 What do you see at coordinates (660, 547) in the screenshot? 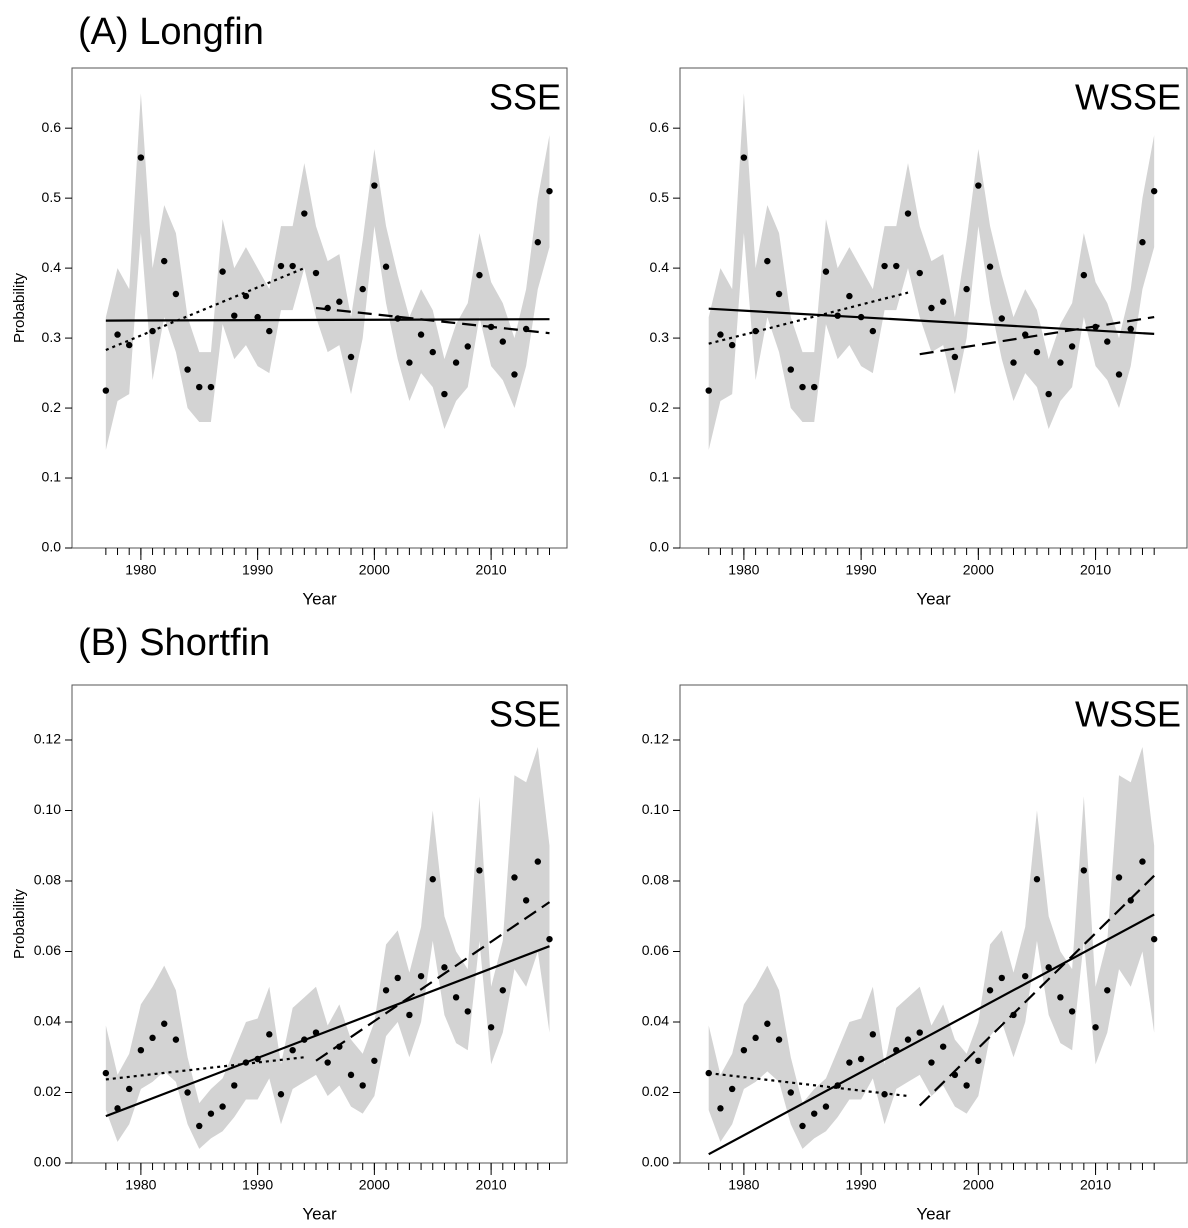
I see `y-tick-label: 0.0` at bounding box center [660, 547].